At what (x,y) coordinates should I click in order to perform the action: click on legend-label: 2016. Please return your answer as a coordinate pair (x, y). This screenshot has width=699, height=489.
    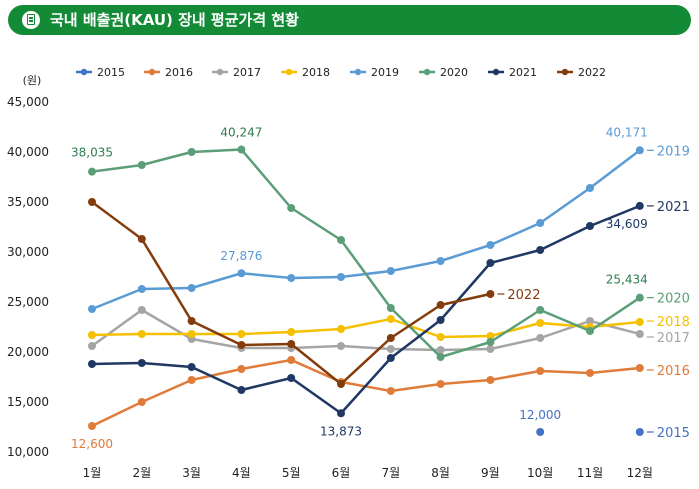
    Looking at the image, I should click on (179, 72).